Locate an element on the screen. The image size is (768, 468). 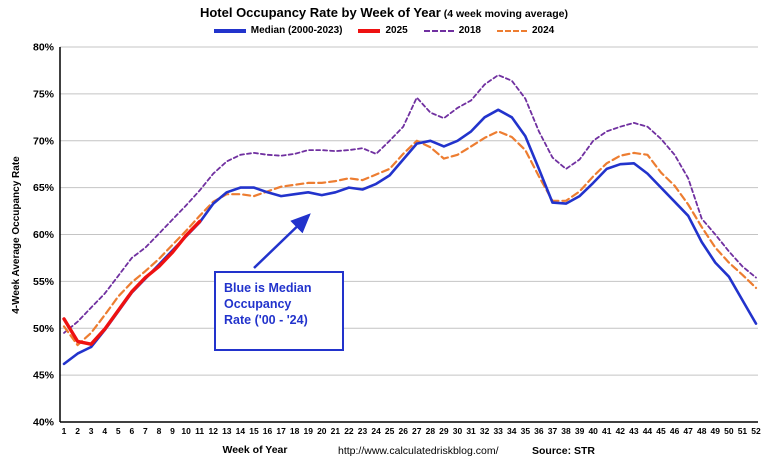
legend-label: 2025 is located at coordinates (396, 30).